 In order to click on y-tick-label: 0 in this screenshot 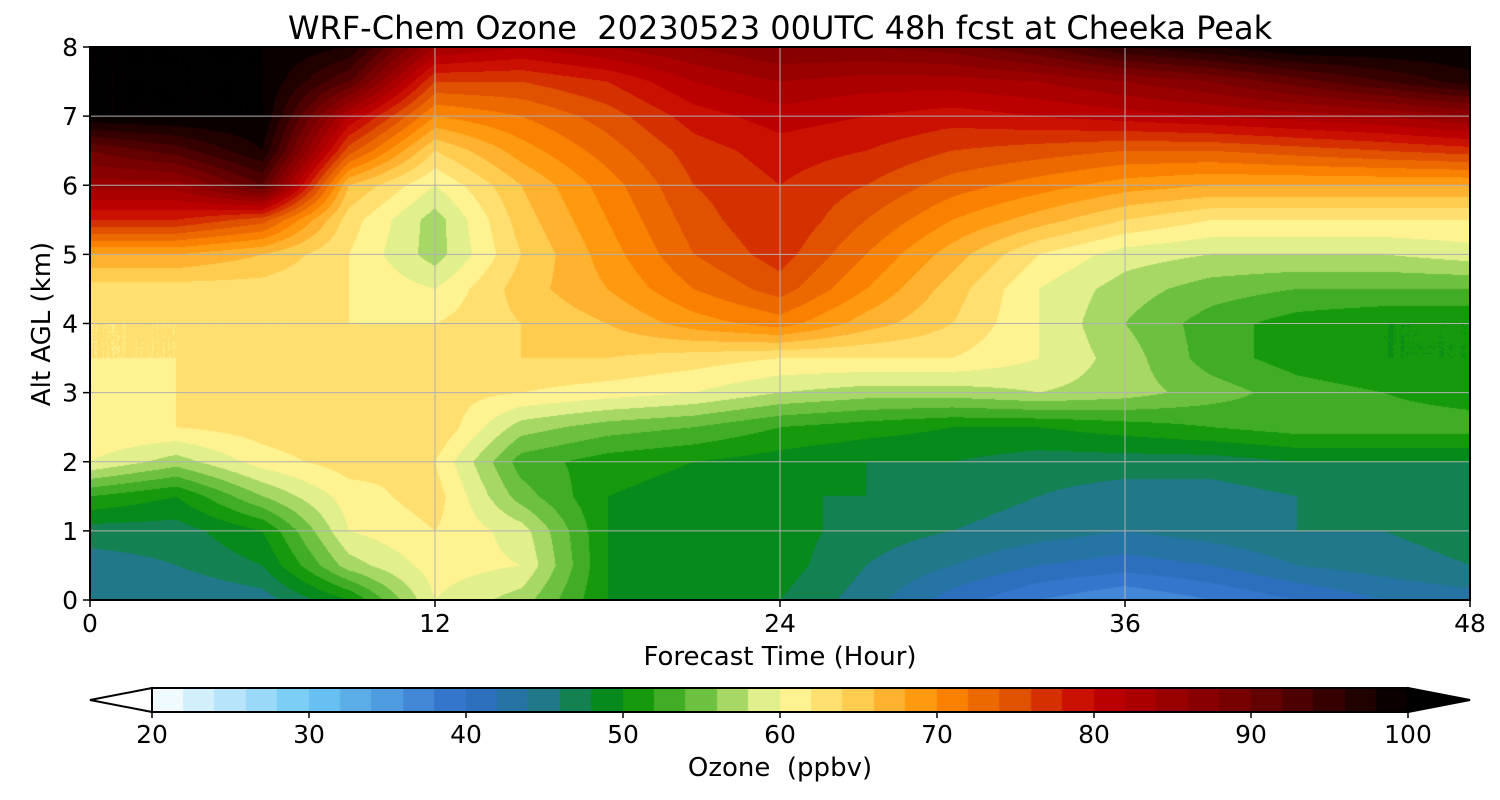, I will do `click(70, 600)`.